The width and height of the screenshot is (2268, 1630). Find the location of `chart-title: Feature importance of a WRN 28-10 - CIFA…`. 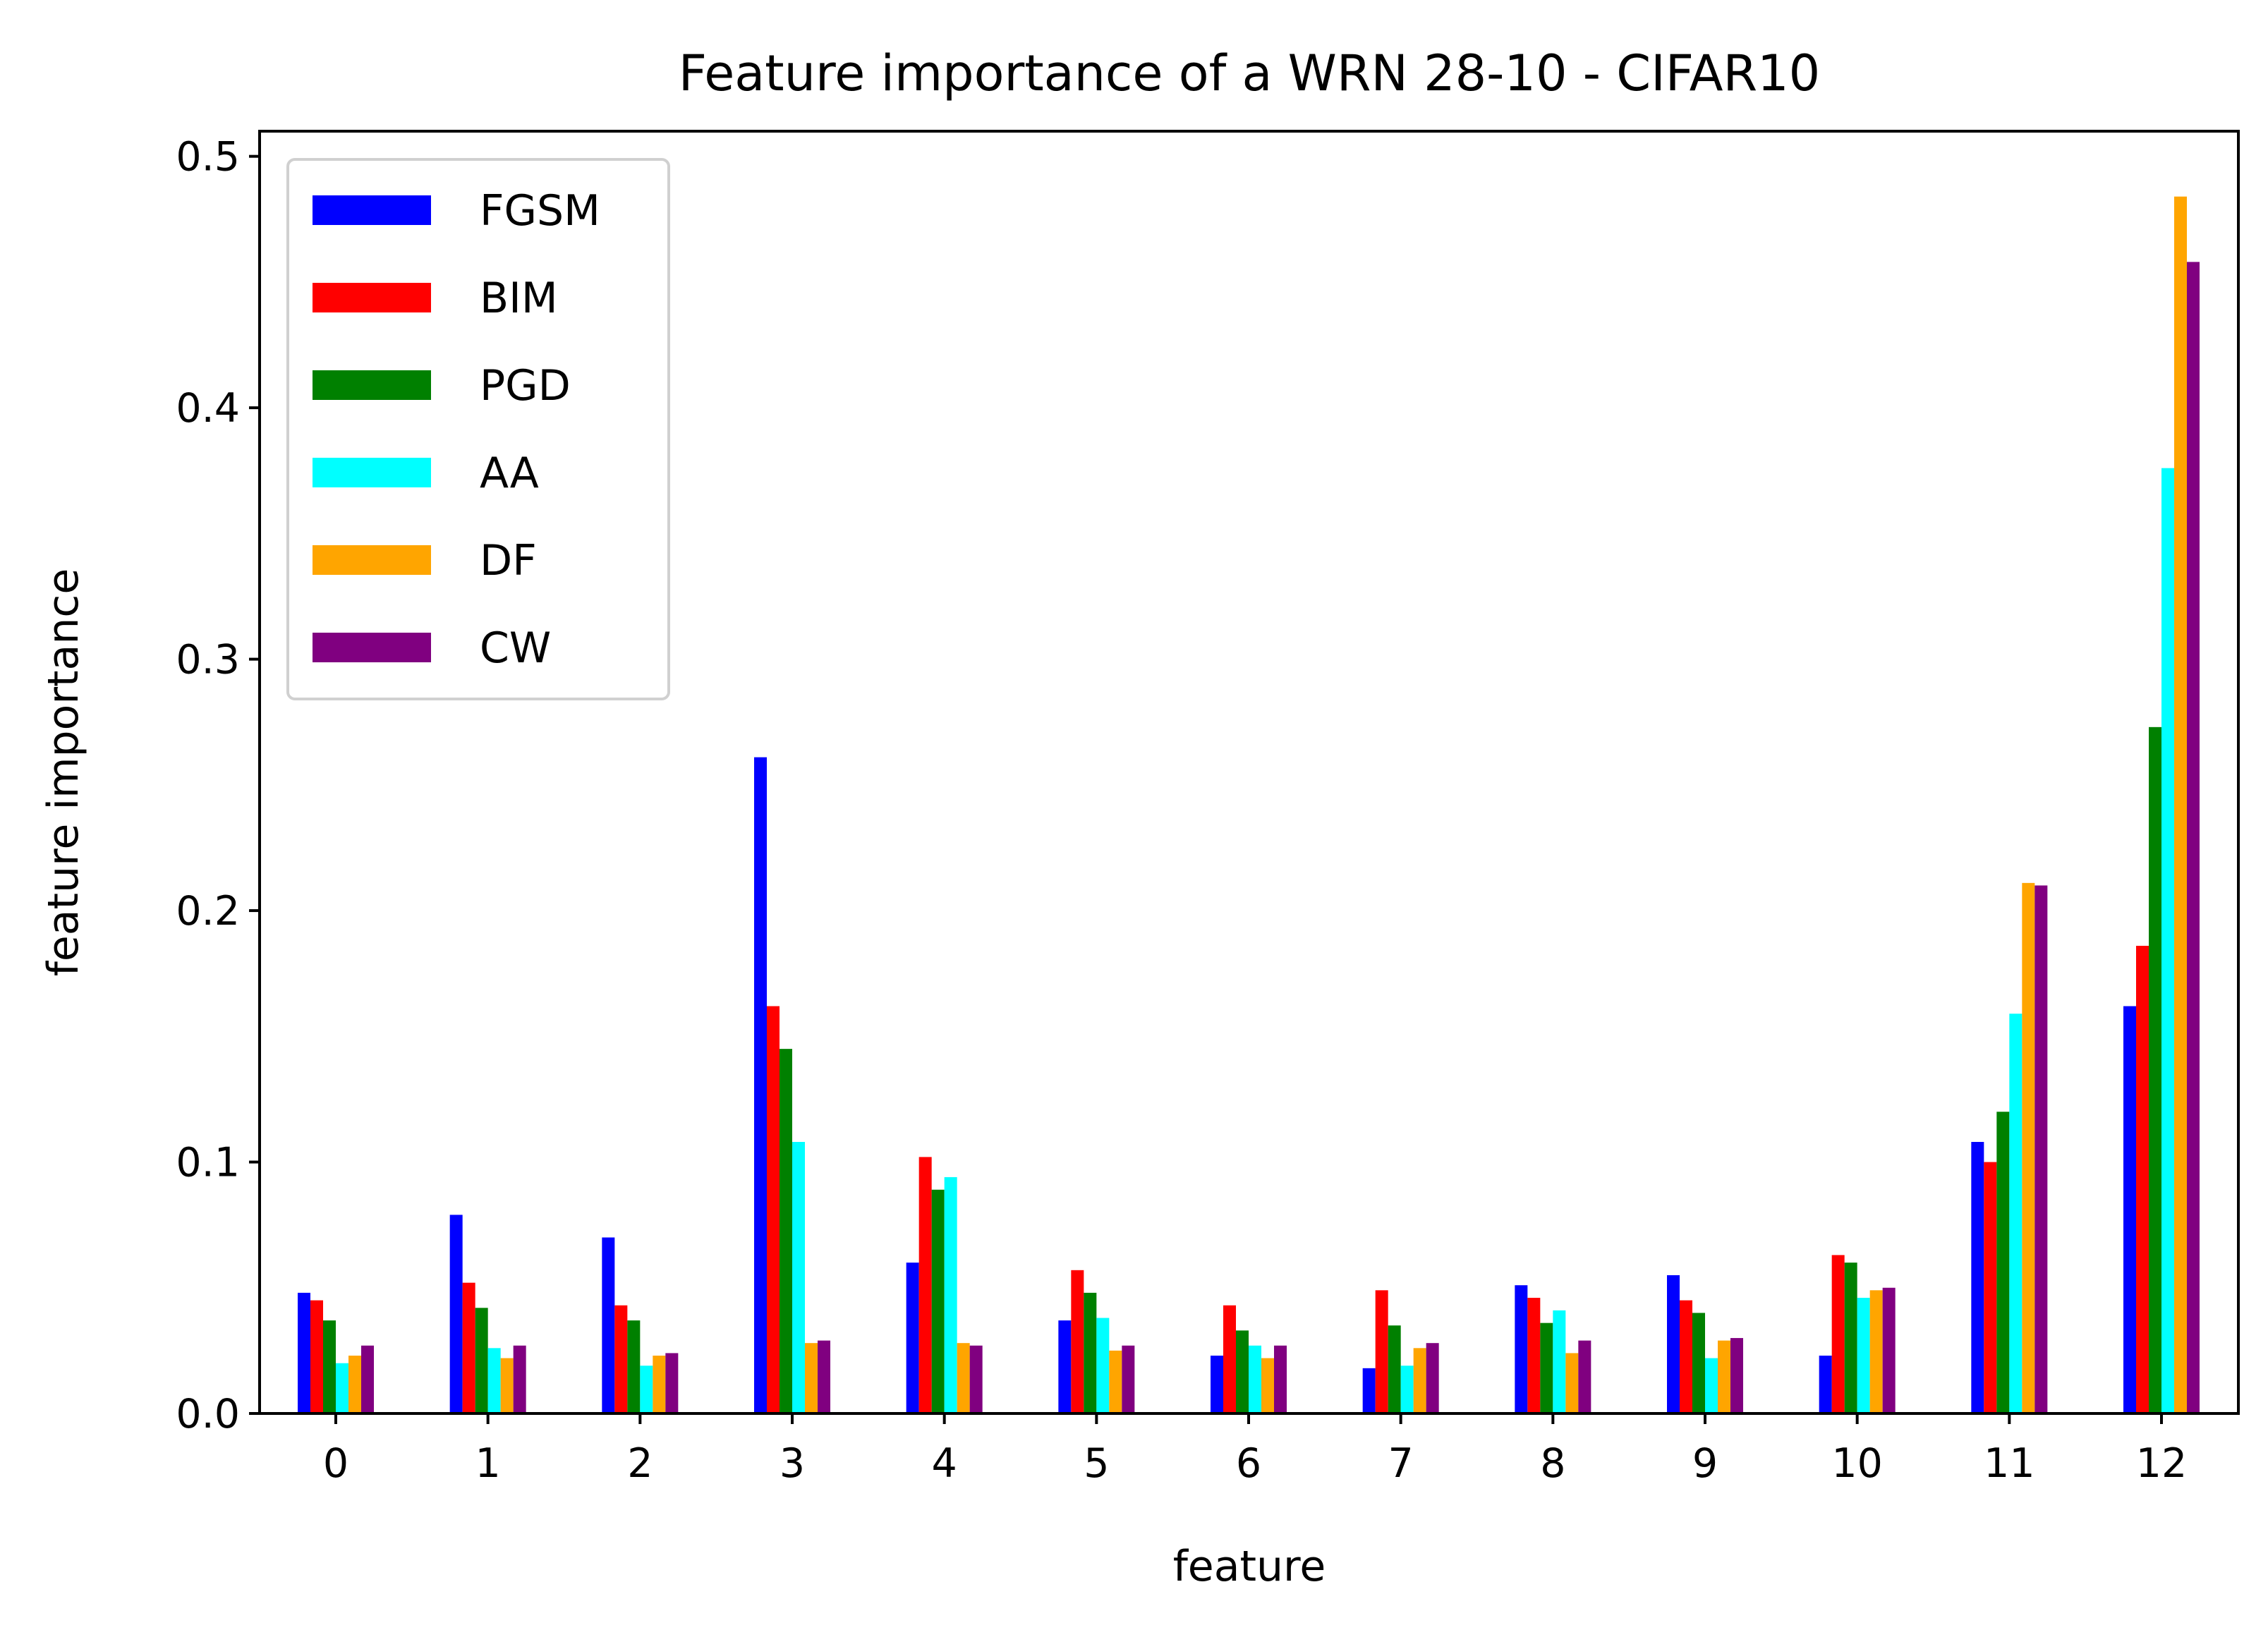

chart-title: Feature importance of a WRN 28-10 - CIFA… is located at coordinates (1249, 73).